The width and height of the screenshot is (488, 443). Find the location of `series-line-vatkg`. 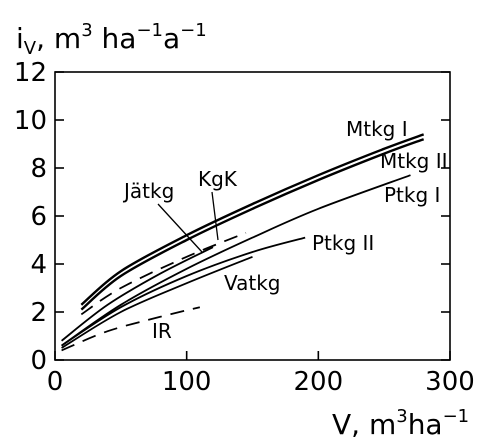

series-line-vatkg is located at coordinates (157, 302).